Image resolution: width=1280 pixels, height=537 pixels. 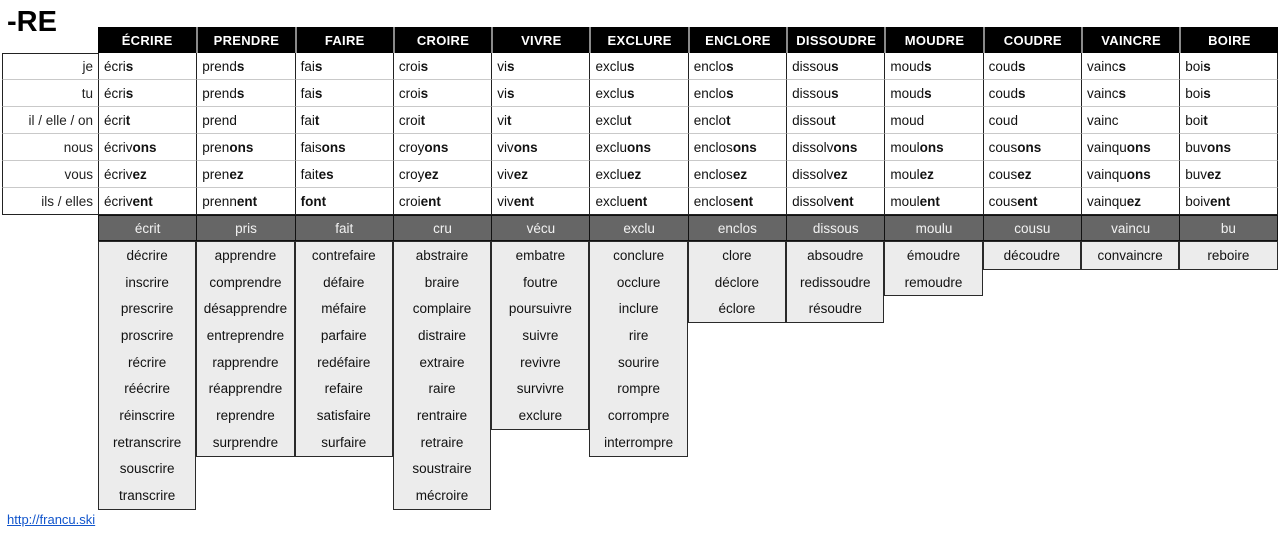 What do you see at coordinates (933, 228) in the screenshot?
I see `participle-cell: moulu` at bounding box center [933, 228].